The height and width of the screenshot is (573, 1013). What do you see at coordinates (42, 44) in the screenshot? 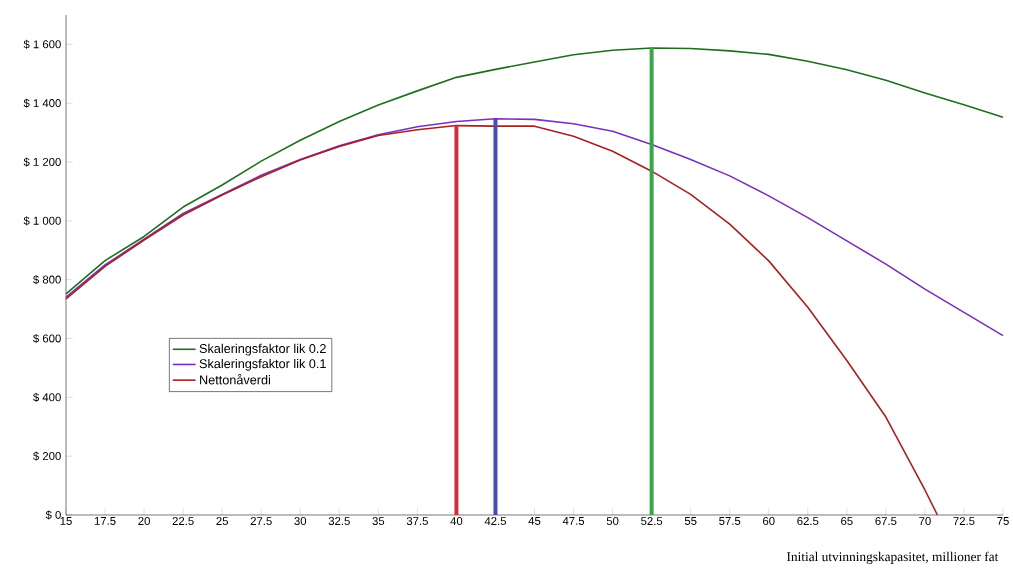
I see `y-tick-label: $ 1 600` at bounding box center [42, 44].